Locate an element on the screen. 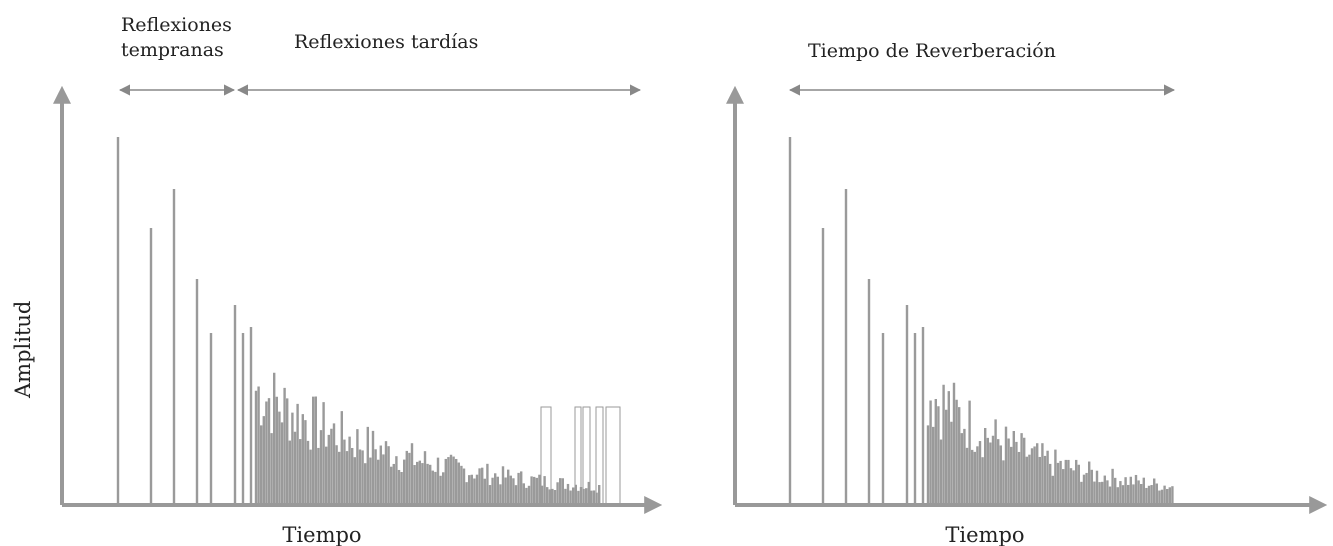 This screenshot has width=1333, height=546. left-x-axis-label: Tiempo is located at coordinates (321, 534).